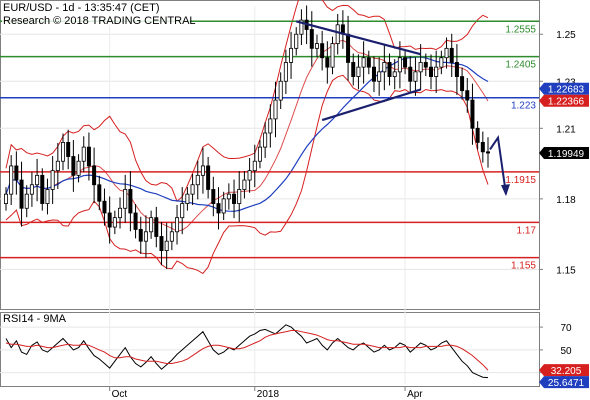  I want to click on rsi-series-rsi14, so click(247, 351).